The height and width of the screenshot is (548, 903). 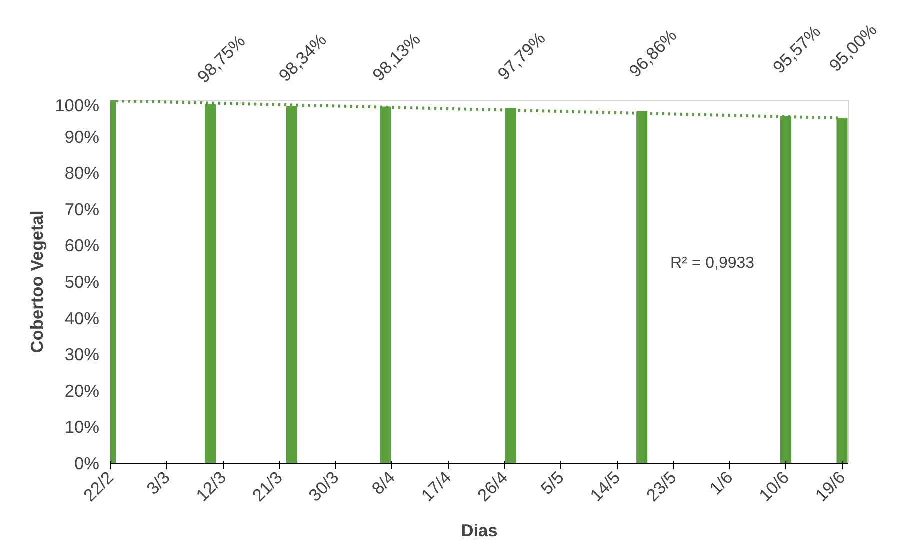 I want to click on x-tick-label: 8/4, so click(x=384, y=483).